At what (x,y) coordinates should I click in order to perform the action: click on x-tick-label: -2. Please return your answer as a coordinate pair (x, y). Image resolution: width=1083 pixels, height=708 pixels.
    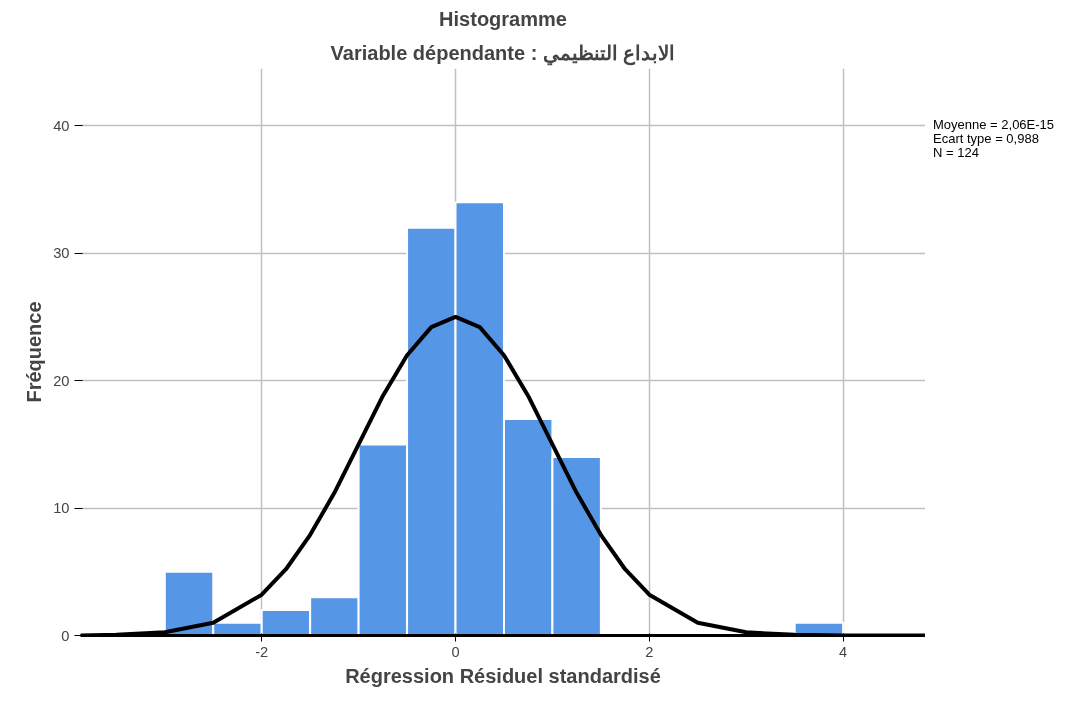
    Looking at the image, I should click on (262, 651).